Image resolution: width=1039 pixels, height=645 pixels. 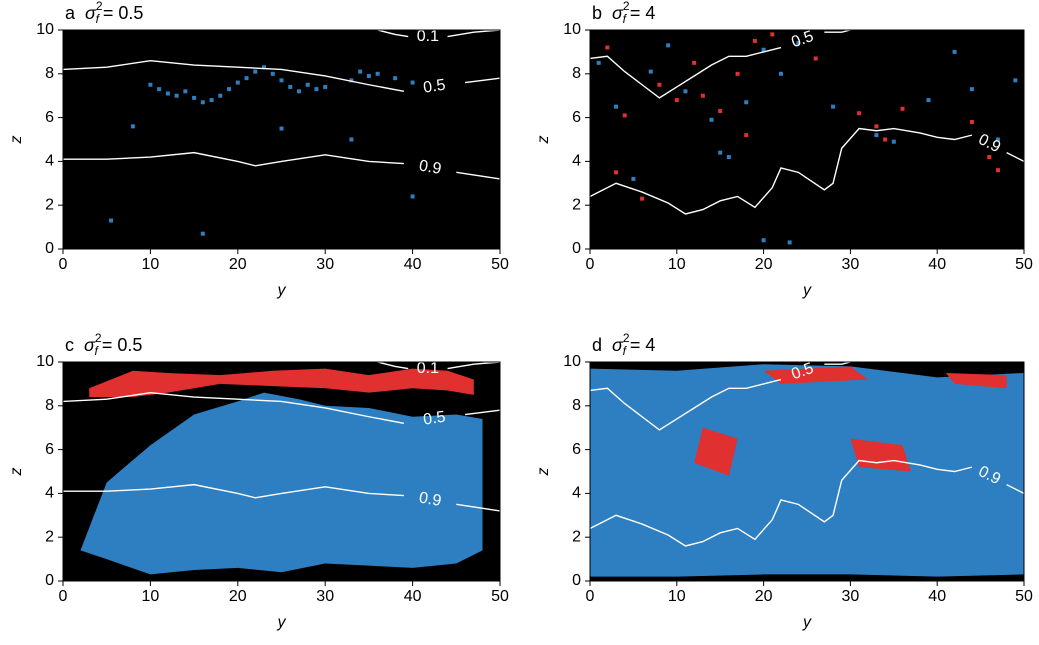 I want to click on panel-title: a σ2 f = 0.5, so click(x=104, y=13).